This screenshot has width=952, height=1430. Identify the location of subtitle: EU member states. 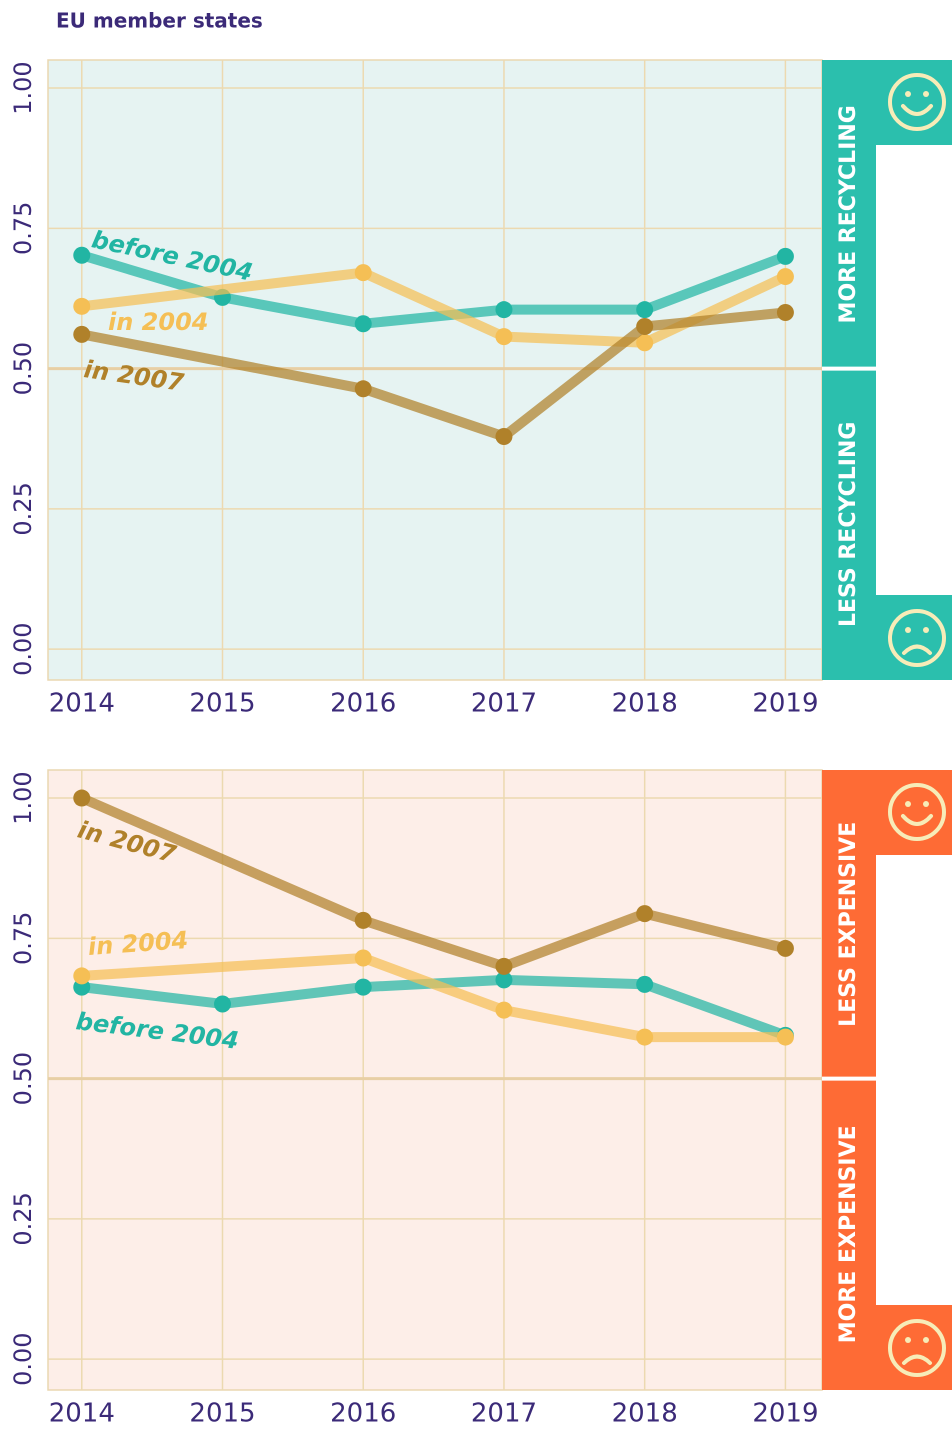
(159, 21).